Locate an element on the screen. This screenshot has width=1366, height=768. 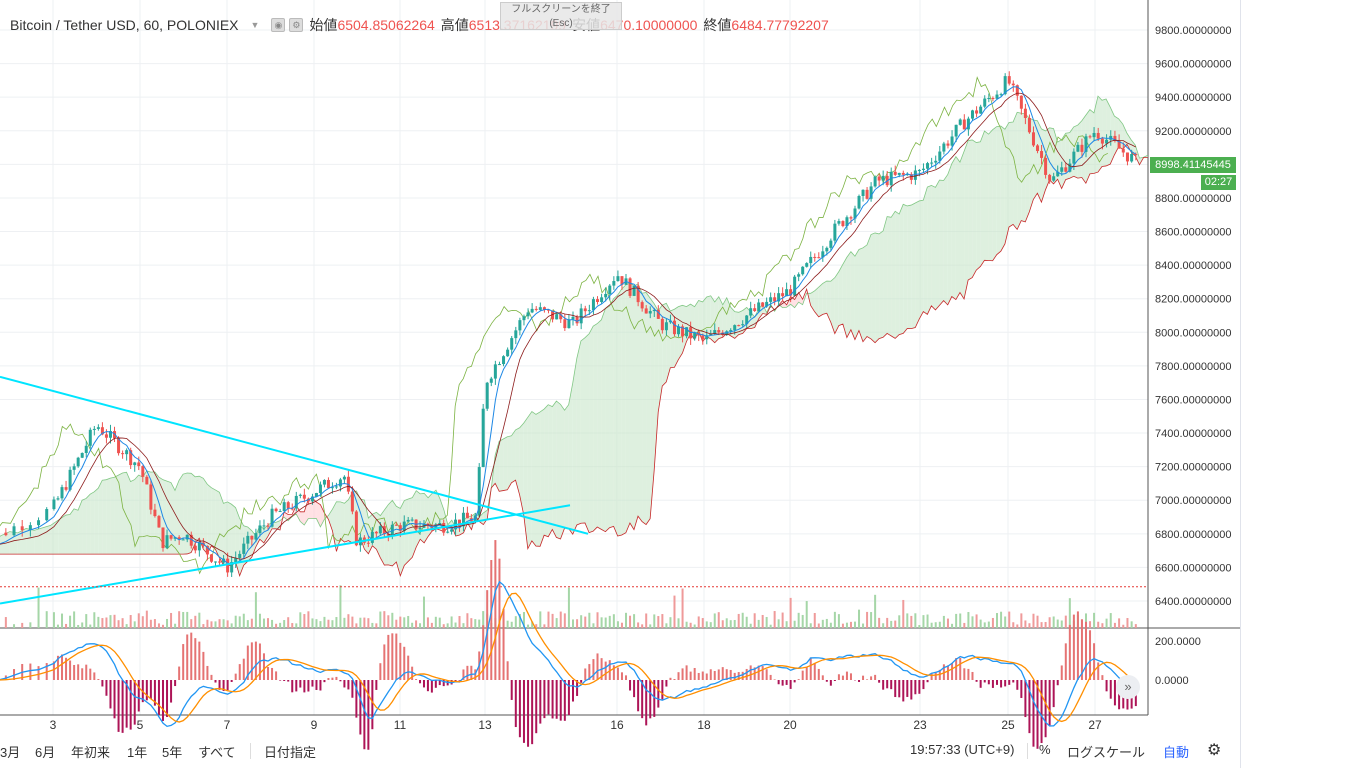
range-all-button: すべて is located at coordinates (217, 752).